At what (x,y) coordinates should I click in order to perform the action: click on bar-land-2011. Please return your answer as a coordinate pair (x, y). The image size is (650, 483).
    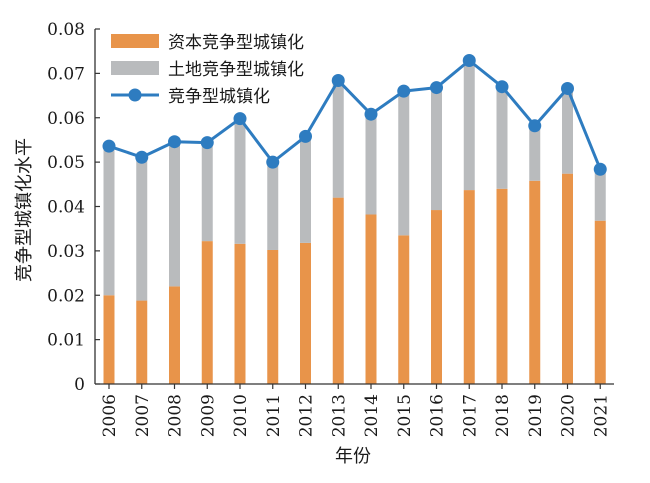
    Looking at the image, I should click on (273, 206).